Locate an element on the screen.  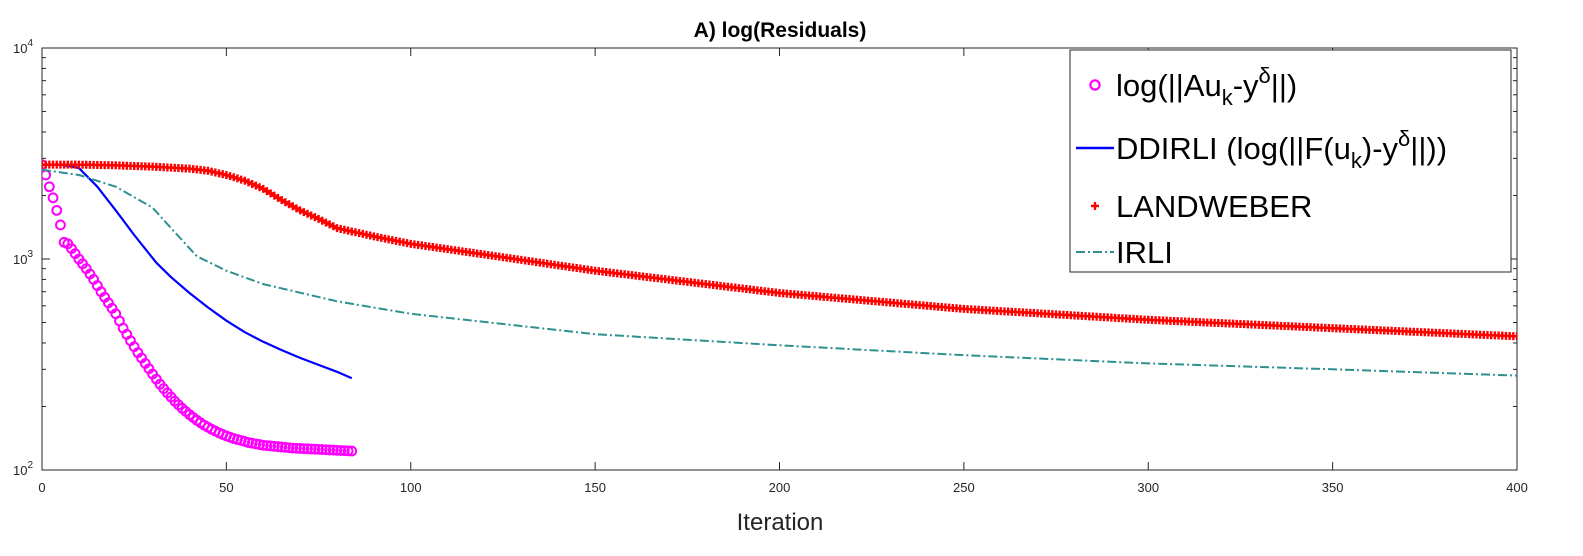
x-tick-label: 200 is located at coordinates (780, 487).